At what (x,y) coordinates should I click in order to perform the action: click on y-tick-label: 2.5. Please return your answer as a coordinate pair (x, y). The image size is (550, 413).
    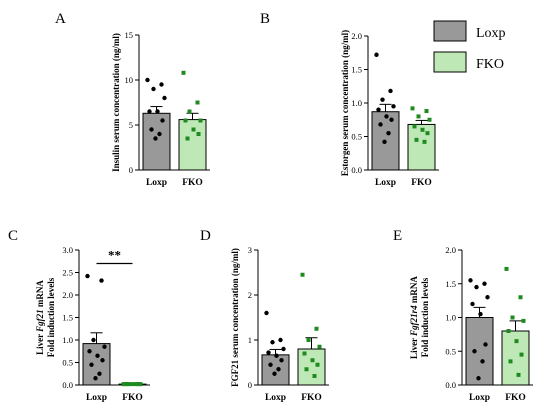
    Looking at the image, I should click on (67, 273).